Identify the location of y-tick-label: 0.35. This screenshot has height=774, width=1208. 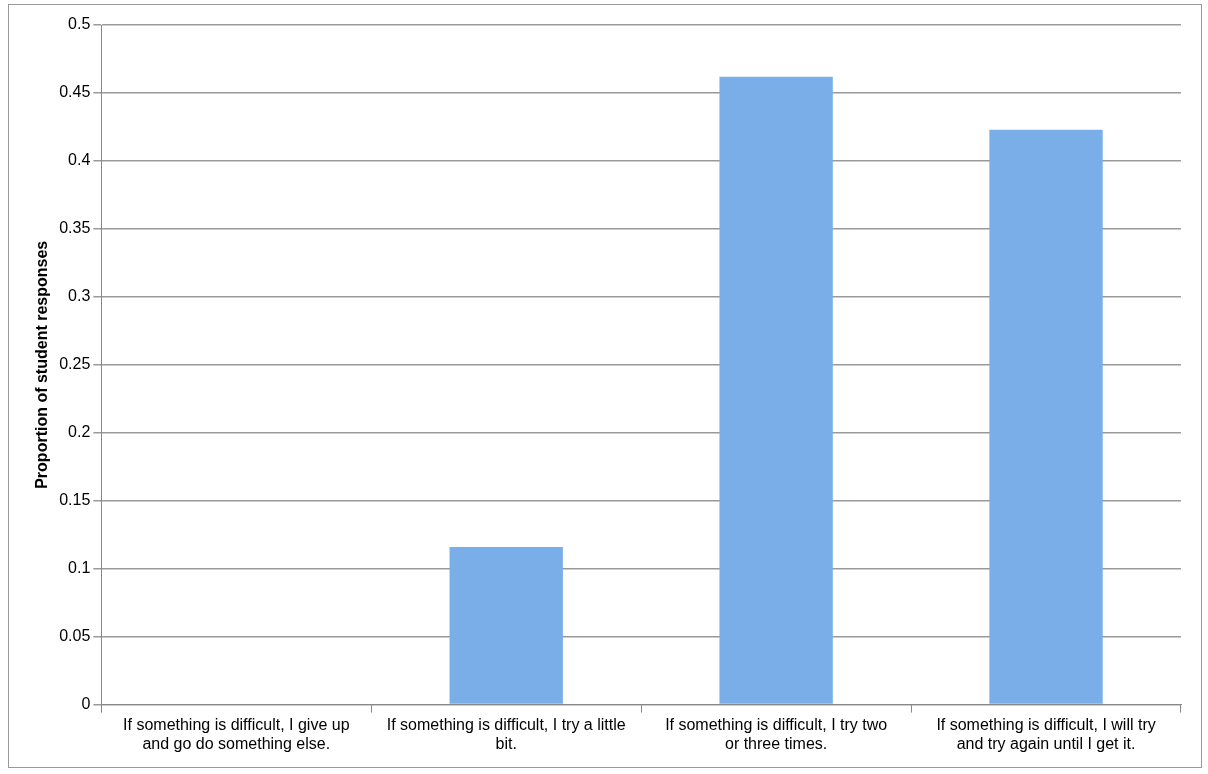
(75, 228).